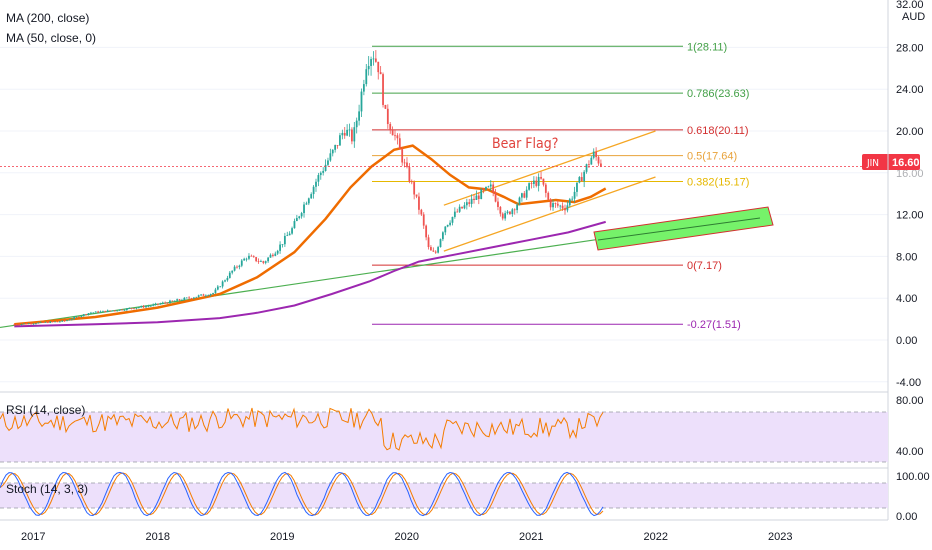  What do you see at coordinates (47, 489) in the screenshot?
I see `stoch-title: Stoch (14, 3, 3)` at bounding box center [47, 489].